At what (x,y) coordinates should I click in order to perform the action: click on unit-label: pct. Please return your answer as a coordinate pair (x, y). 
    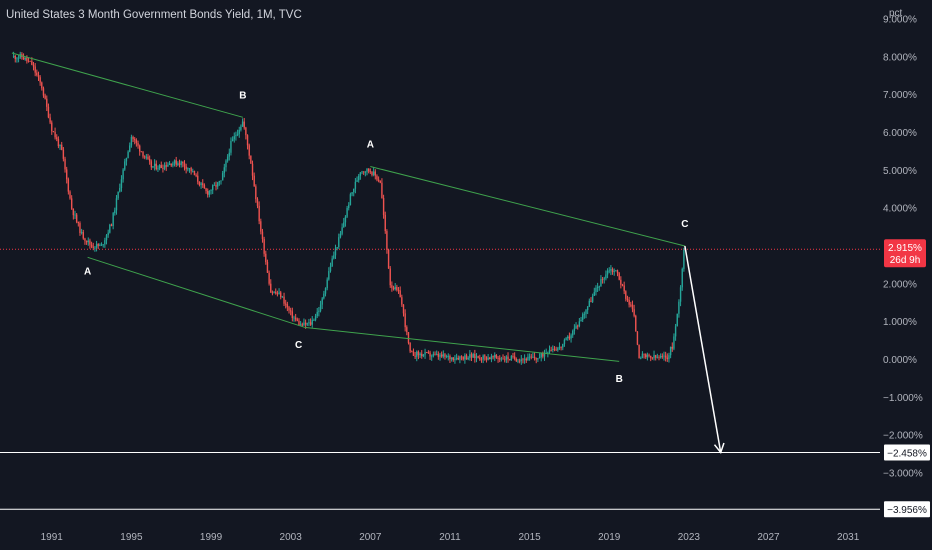
    Looking at the image, I should click on (896, 13).